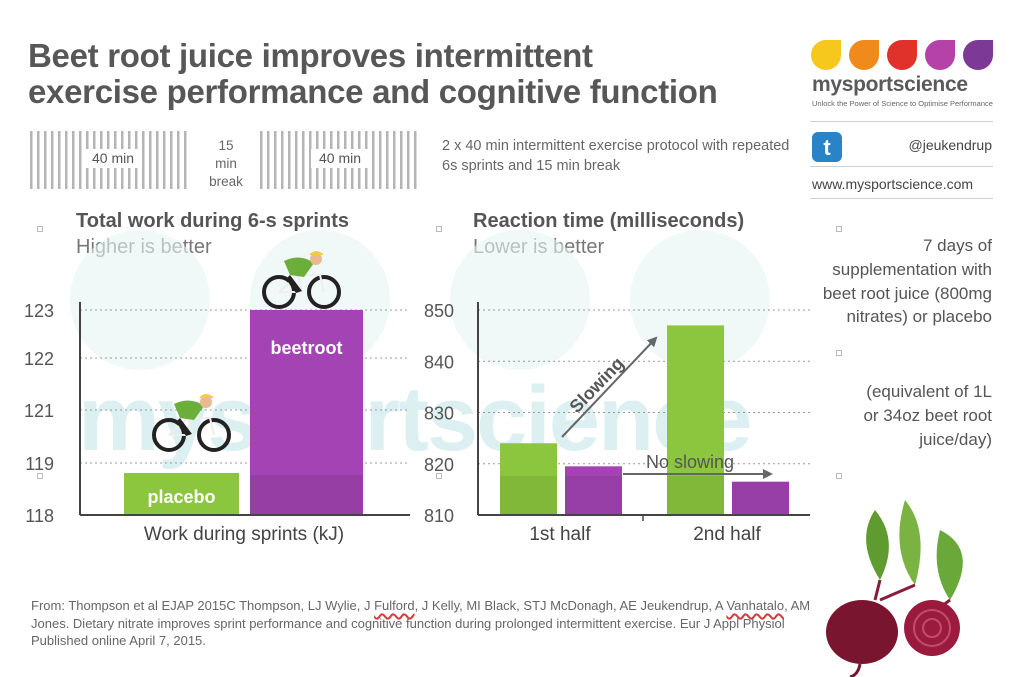  Describe the element at coordinates (212, 221) in the screenshot. I see `chart1-title: Total work during 6-s sprints` at that location.